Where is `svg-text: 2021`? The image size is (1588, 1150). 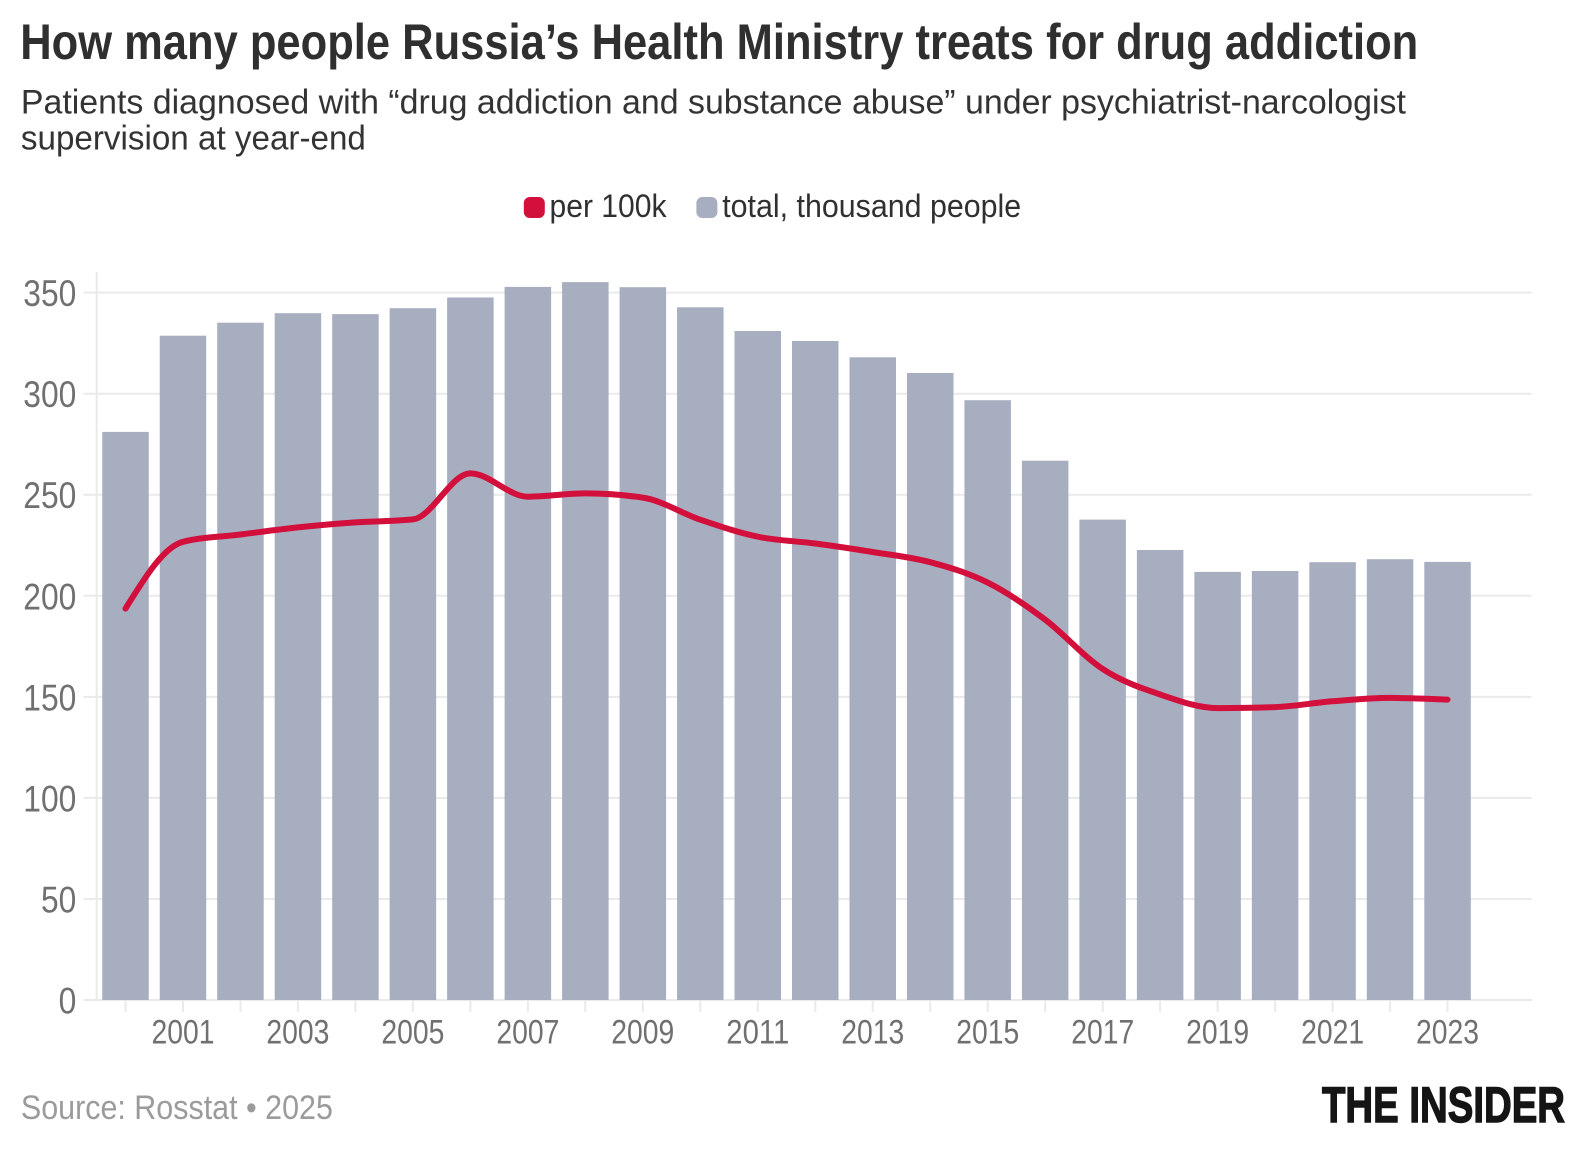 svg-text: 2021 is located at coordinates (1332, 1033).